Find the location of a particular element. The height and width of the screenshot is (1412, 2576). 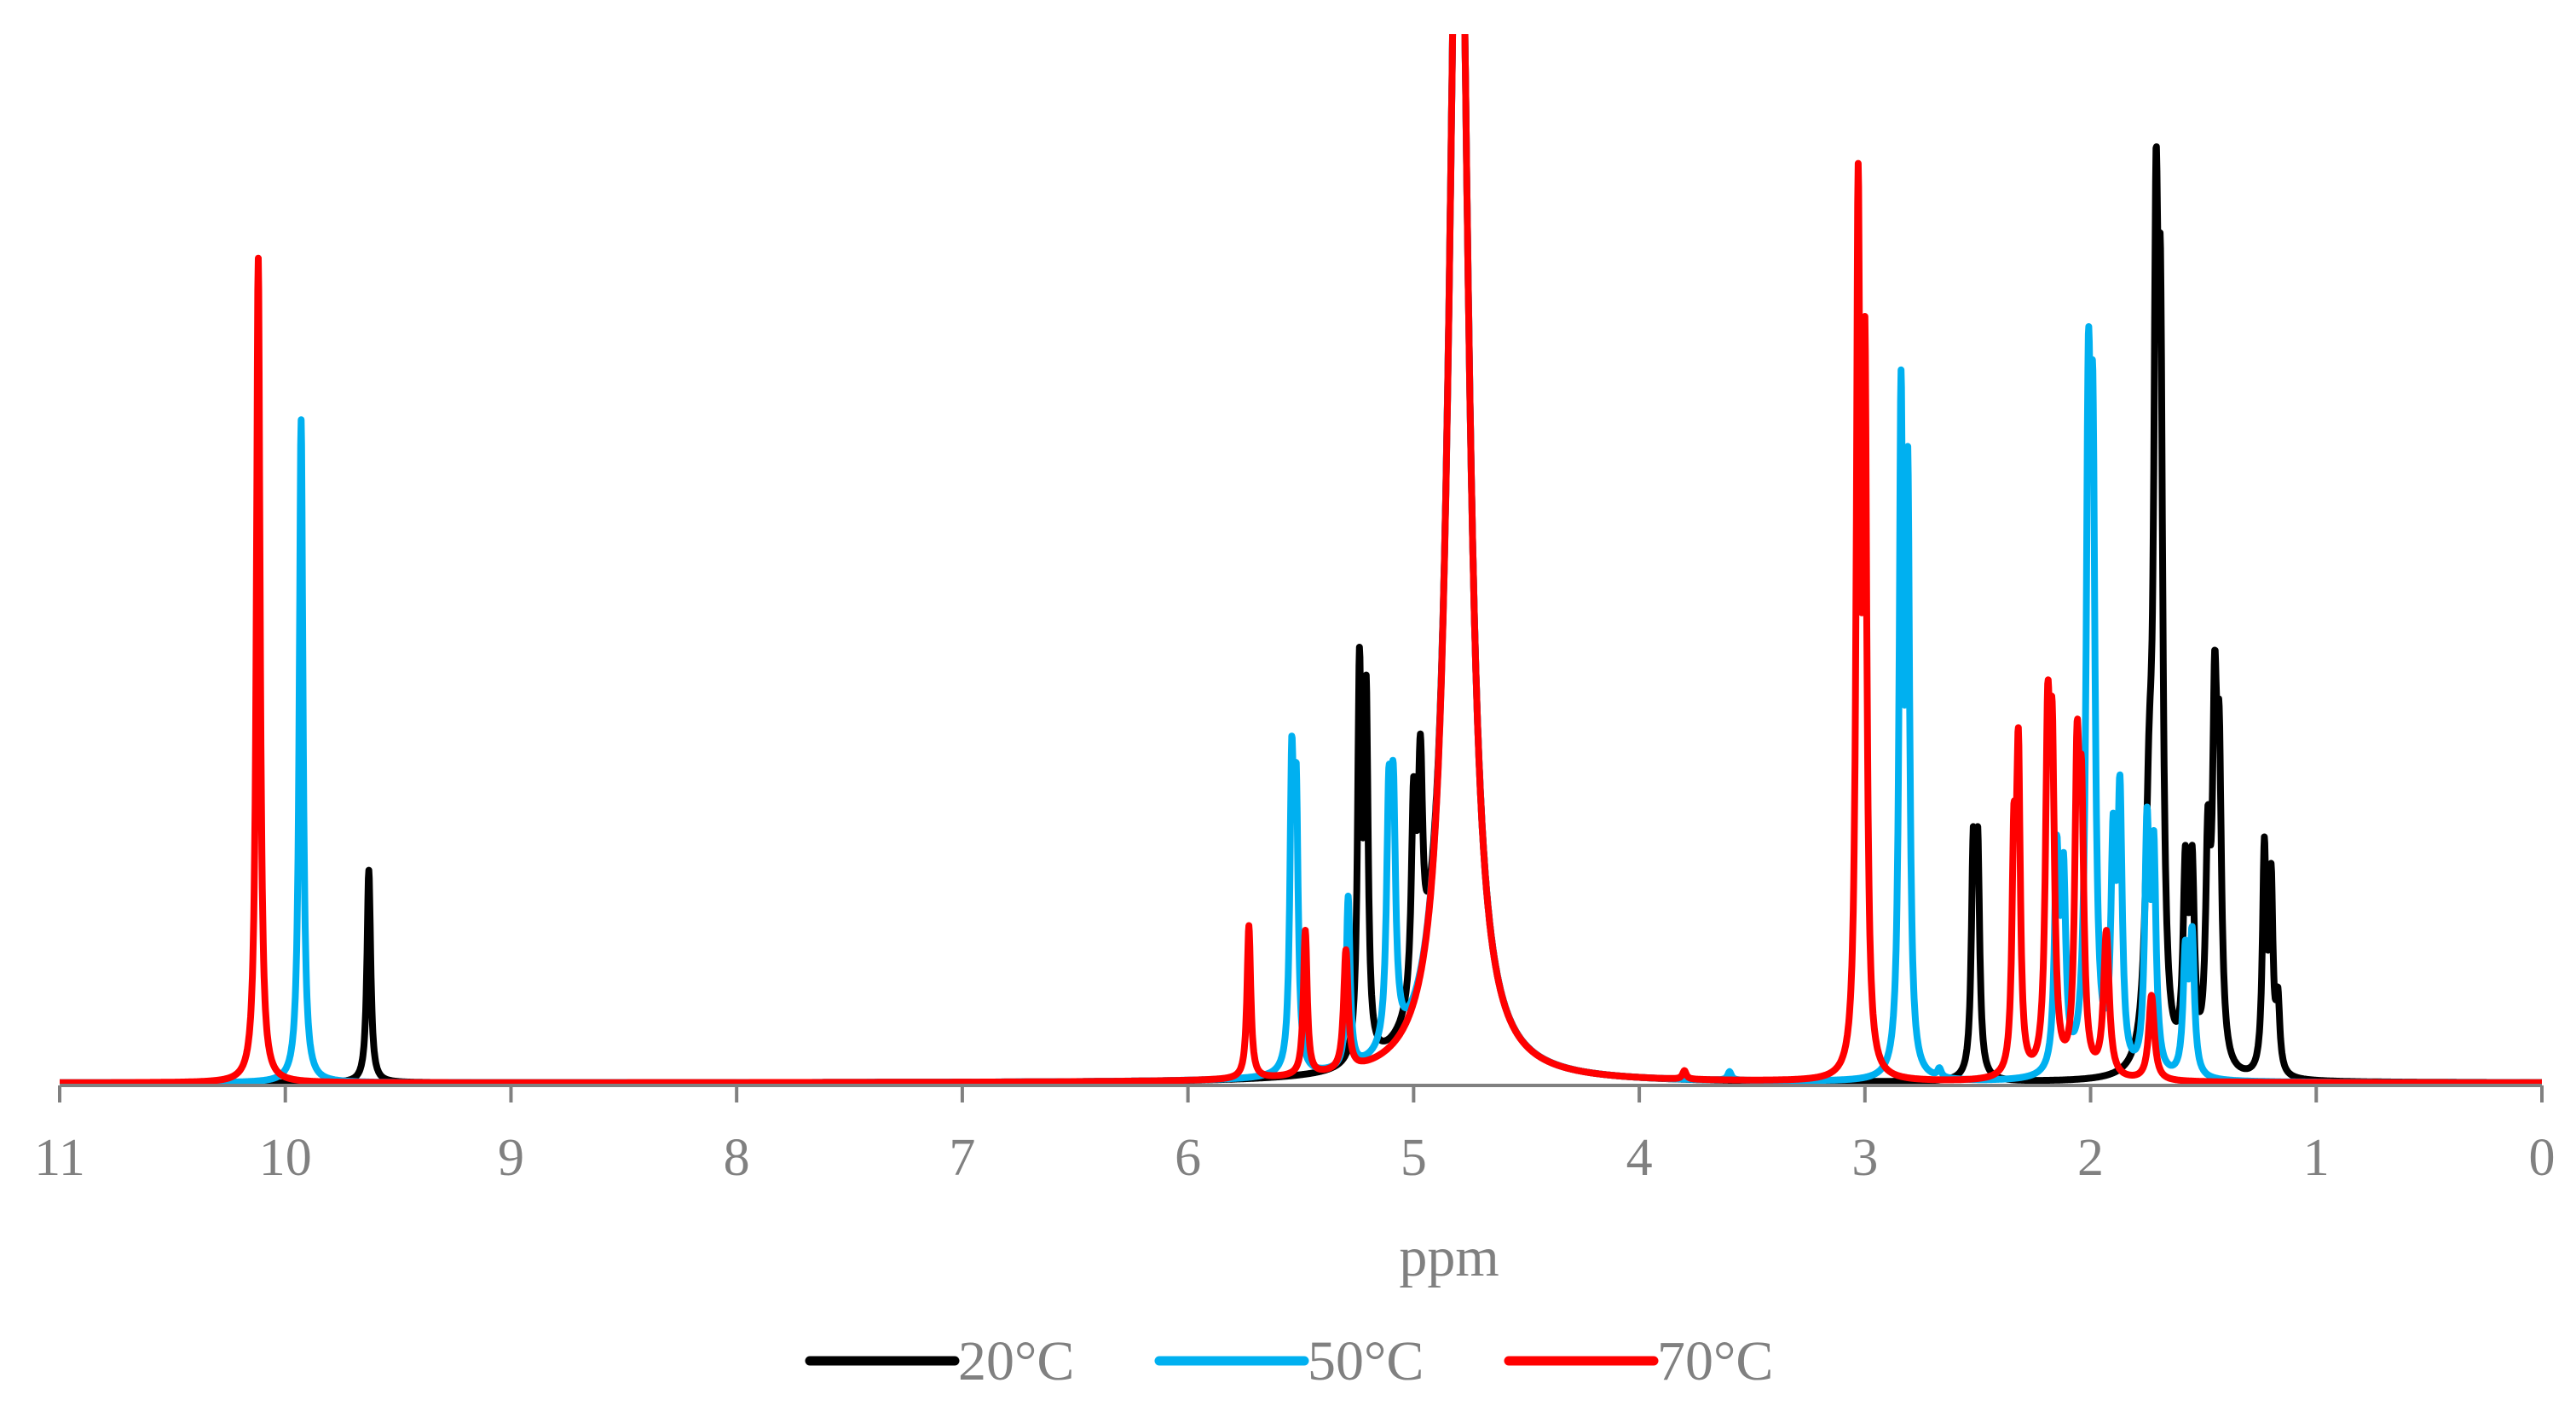

legend-label-2: 70°C is located at coordinates (1715, 1361).